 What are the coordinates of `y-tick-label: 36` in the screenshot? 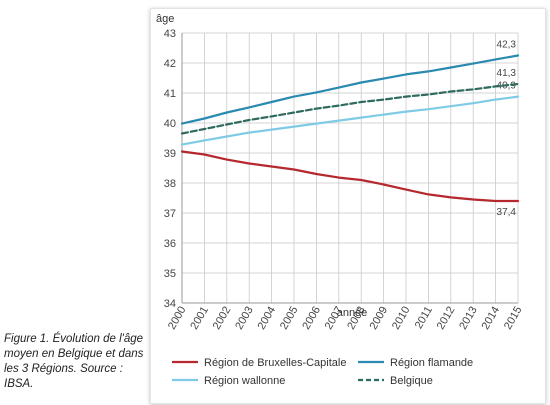 It's located at (170, 244).